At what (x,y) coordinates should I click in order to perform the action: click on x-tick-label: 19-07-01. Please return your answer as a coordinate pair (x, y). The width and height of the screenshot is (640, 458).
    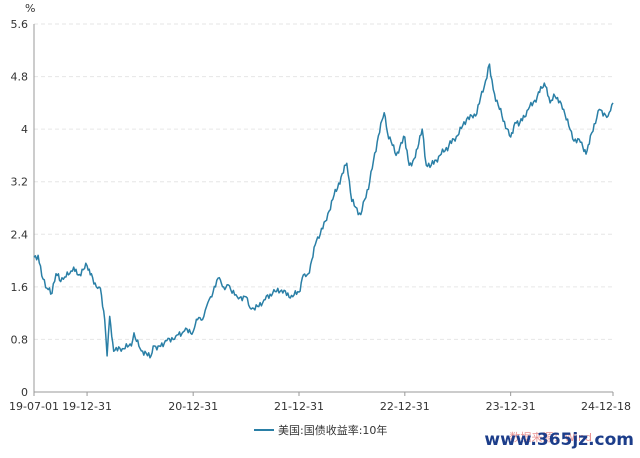
    Looking at the image, I should click on (34, 406).